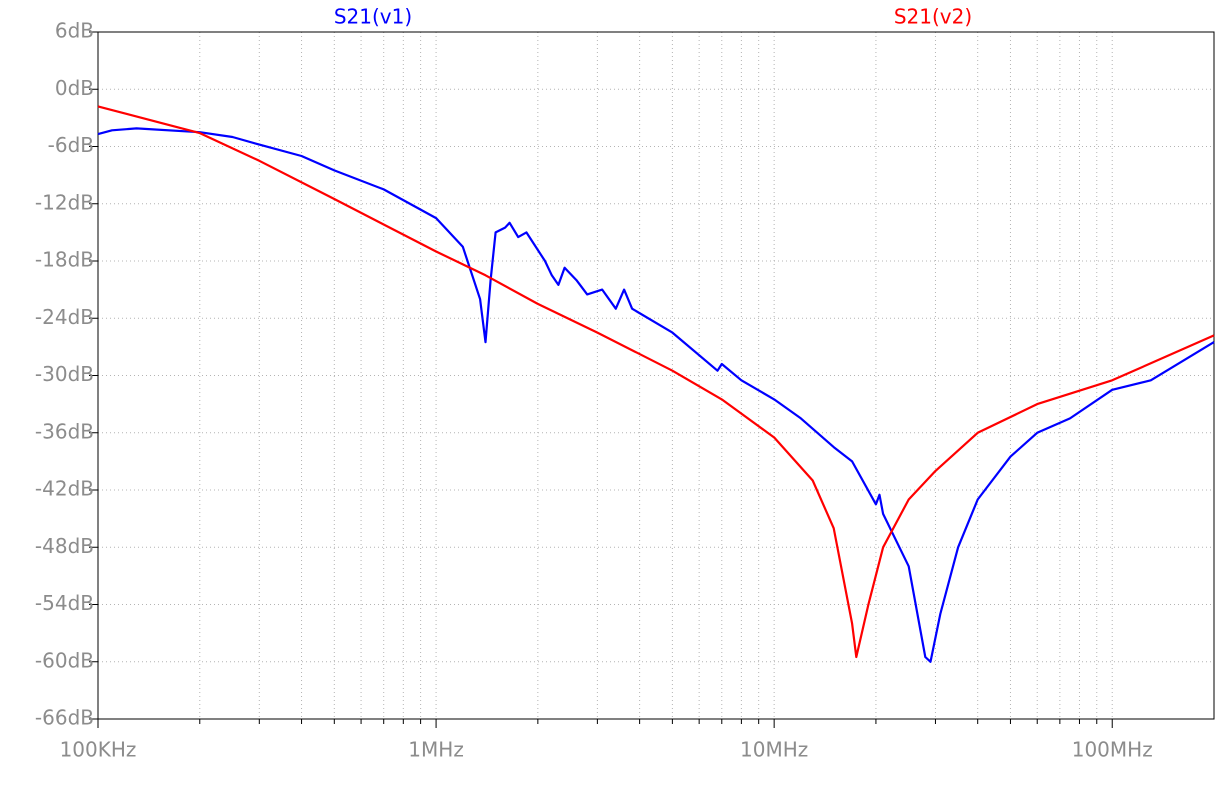 This screenshot has width=1230, height=786. I want to click on y-tick-label: -66dB, so click(64, 718).